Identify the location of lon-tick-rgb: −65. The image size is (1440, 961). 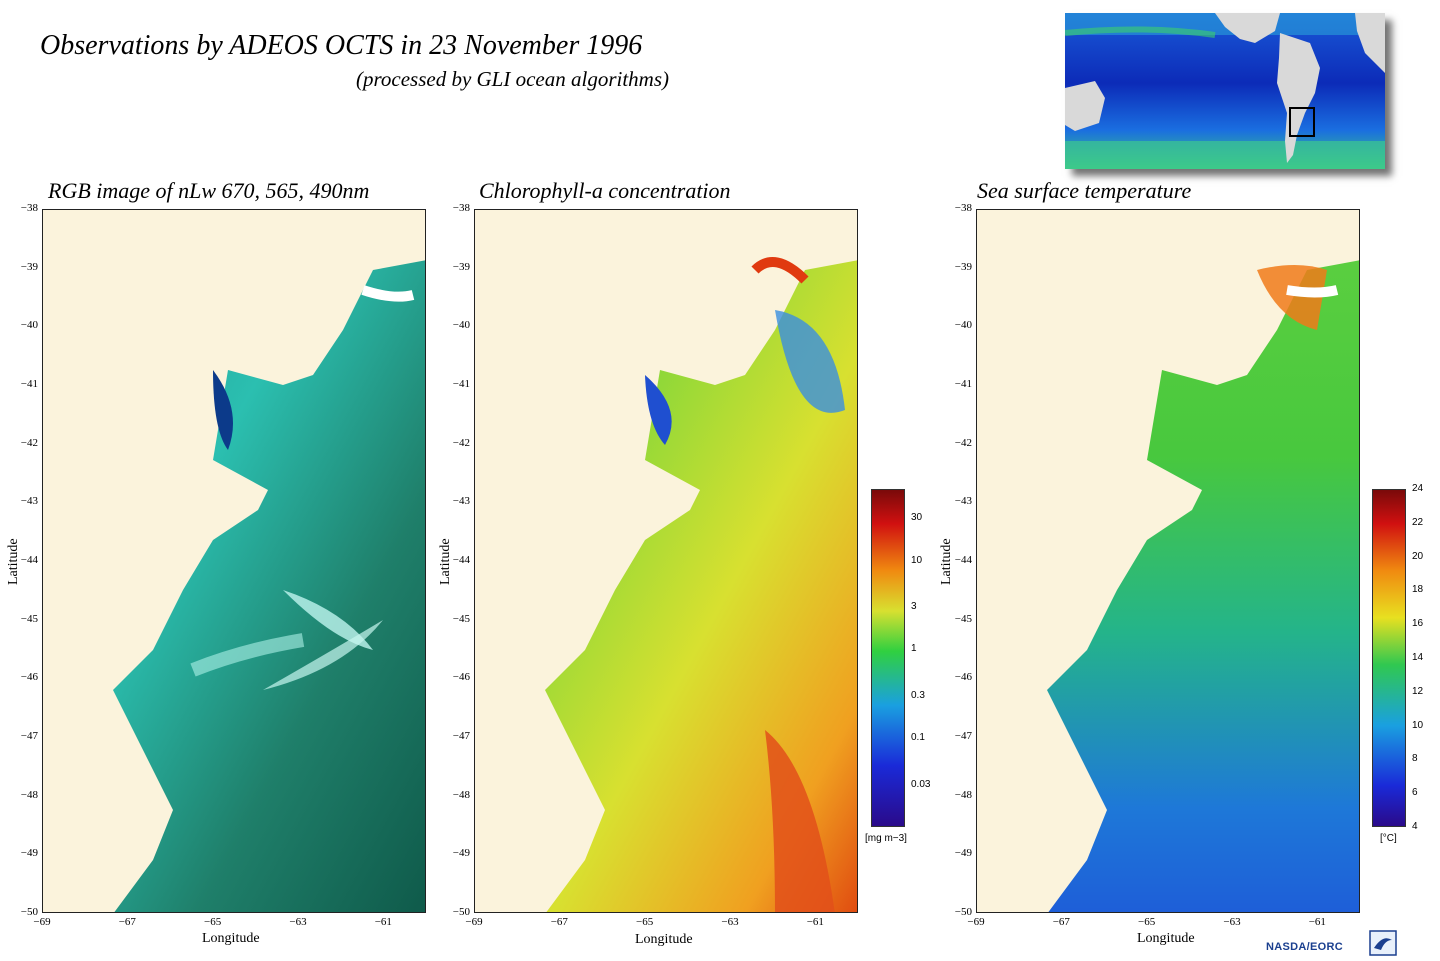
(213, 922).